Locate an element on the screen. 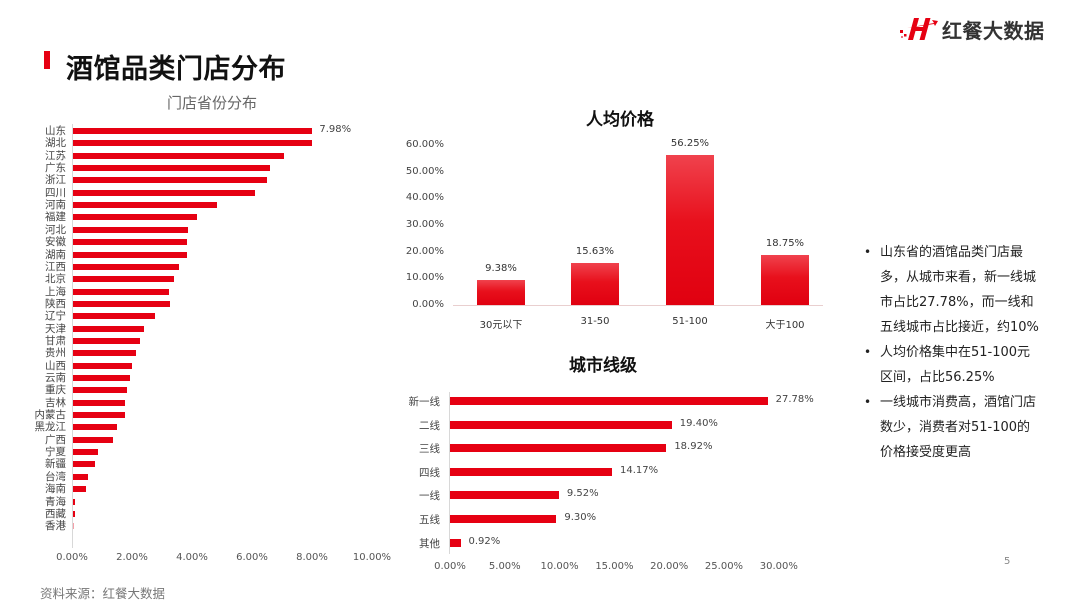  province-label: 浙江 is located at coordinates (55, 180).